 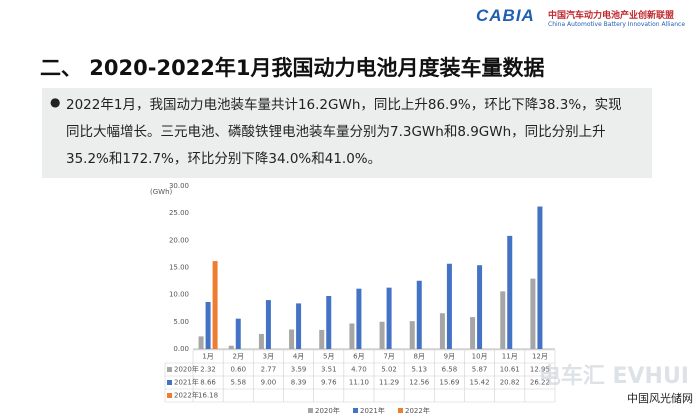 What do you see at coordinates (540, 383) in the screenshot?
I see `table-value: 26.22` at bounding box center [540, 383].